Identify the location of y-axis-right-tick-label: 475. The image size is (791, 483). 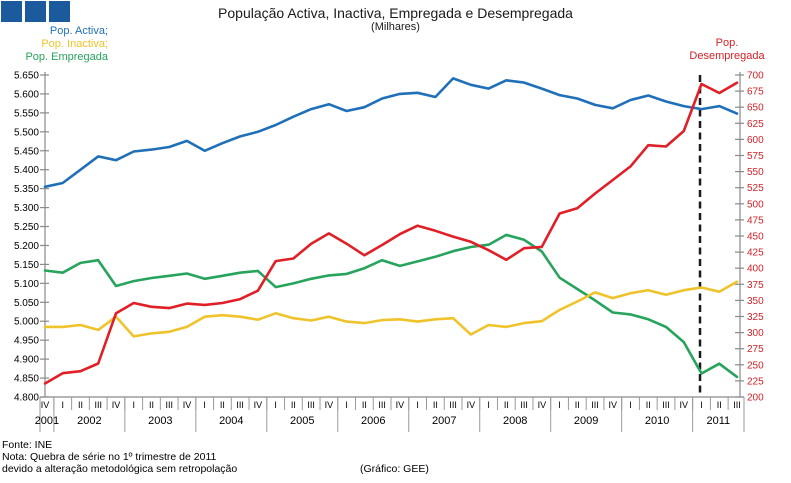
(755, 220).